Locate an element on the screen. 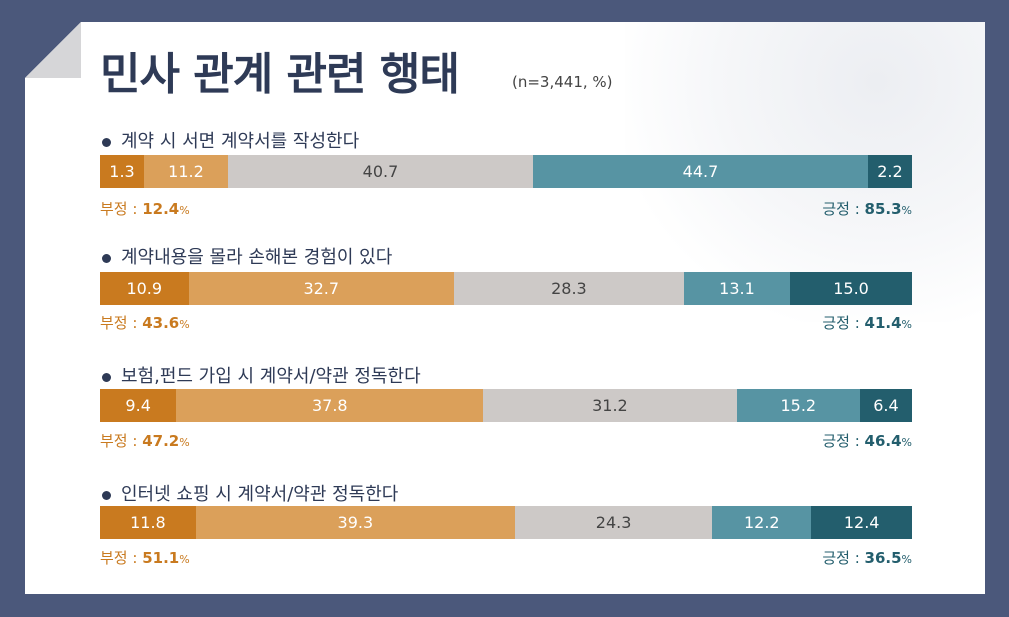 The image size is (1009, 617). bar-segment: 1.3 is located at coordinates (122, 171).